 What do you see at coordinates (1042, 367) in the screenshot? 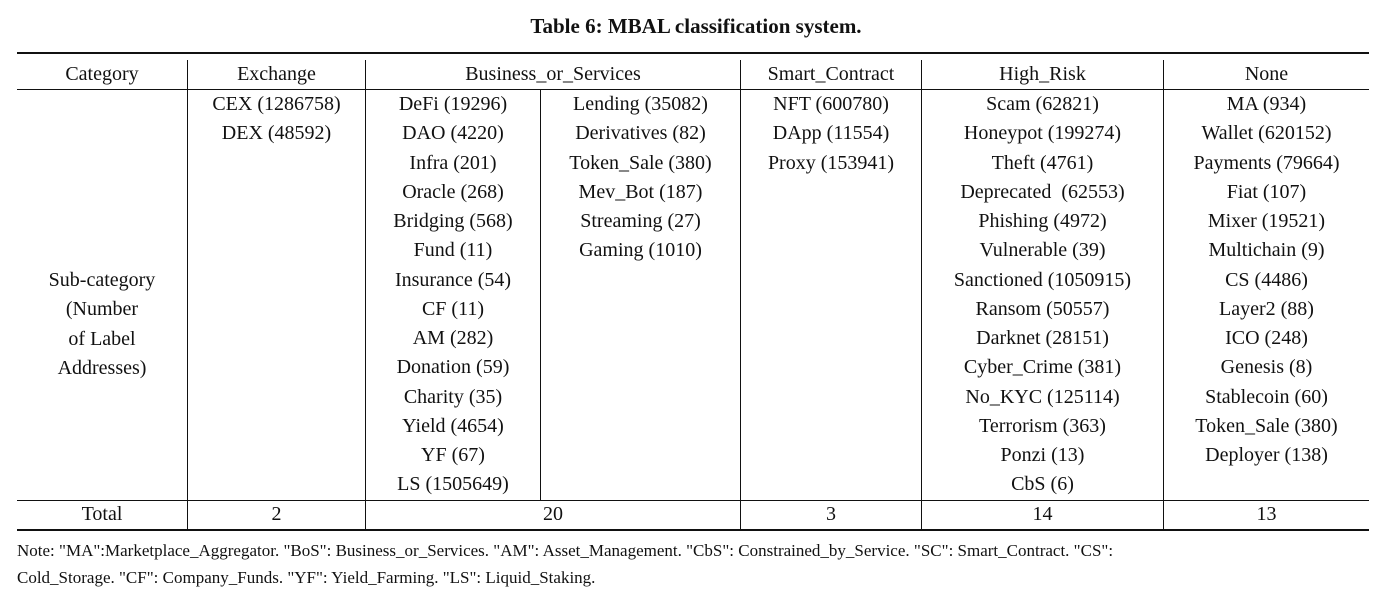
I see `list-item: Cyber_Crime (381)` at bounding box center [1042, 367].